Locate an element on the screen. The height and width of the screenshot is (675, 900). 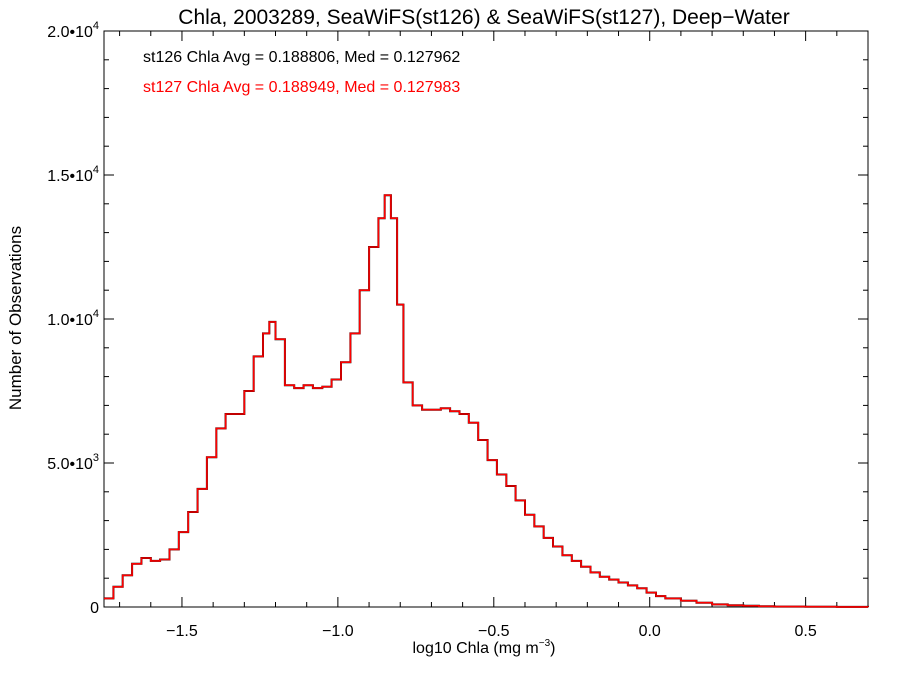
y-tick-label-mantissa: 0 is located at coordinates (94, 608).